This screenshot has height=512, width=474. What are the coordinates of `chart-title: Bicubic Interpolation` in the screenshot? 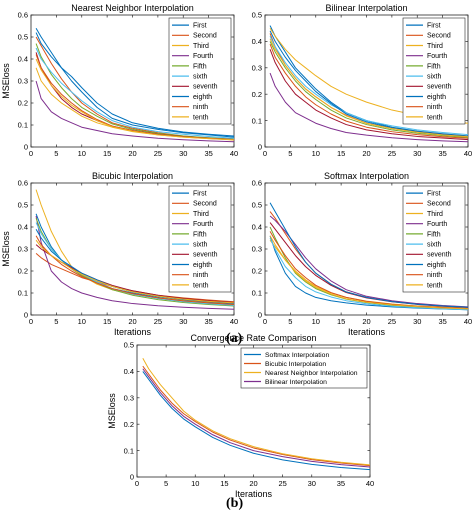 It's located at (132, 176).